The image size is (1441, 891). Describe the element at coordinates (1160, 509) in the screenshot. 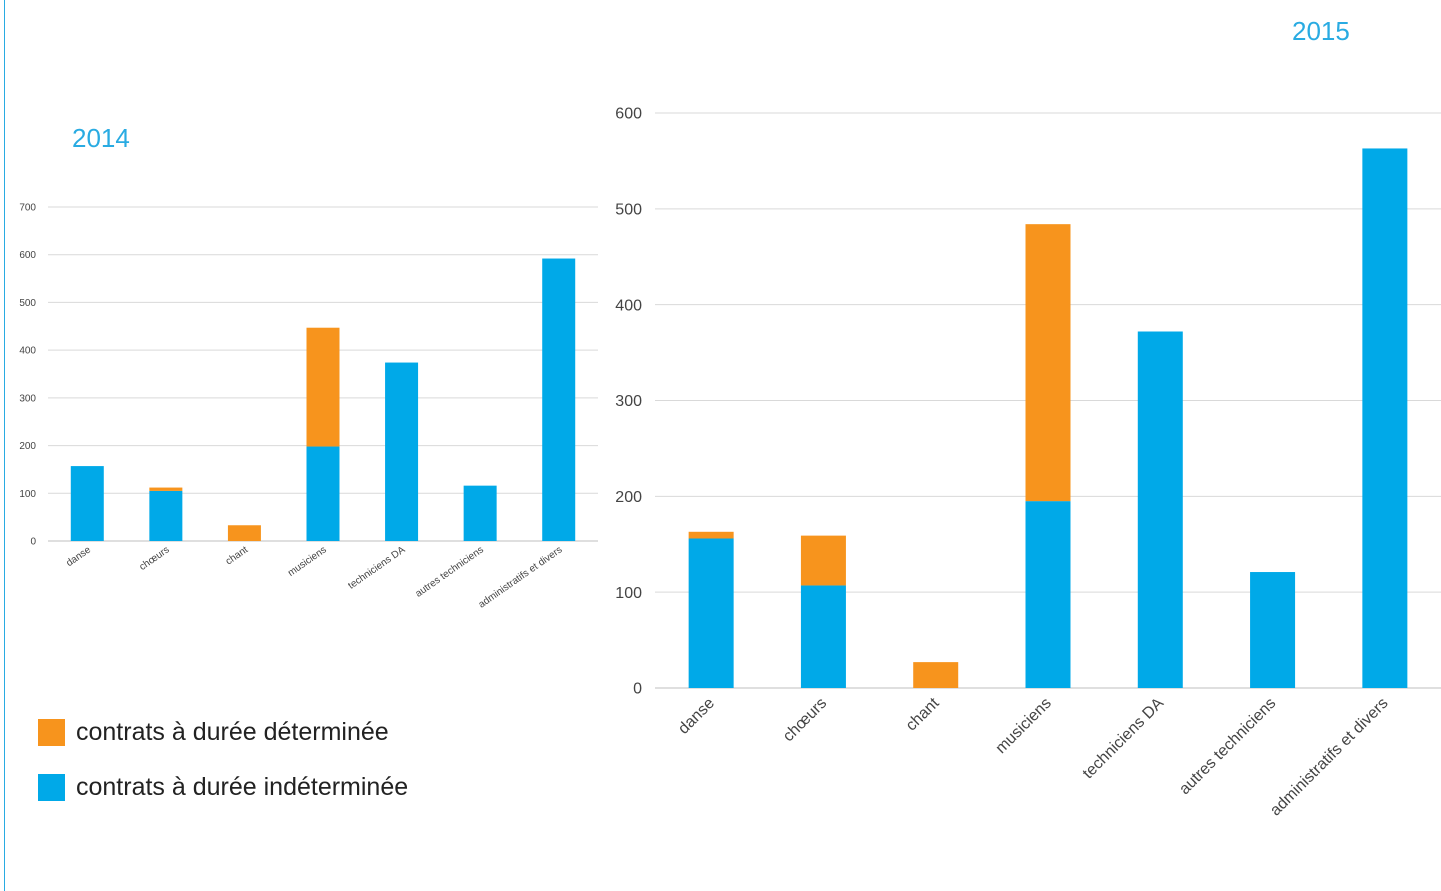

I see `2015-bar-cdi-4` at that location.